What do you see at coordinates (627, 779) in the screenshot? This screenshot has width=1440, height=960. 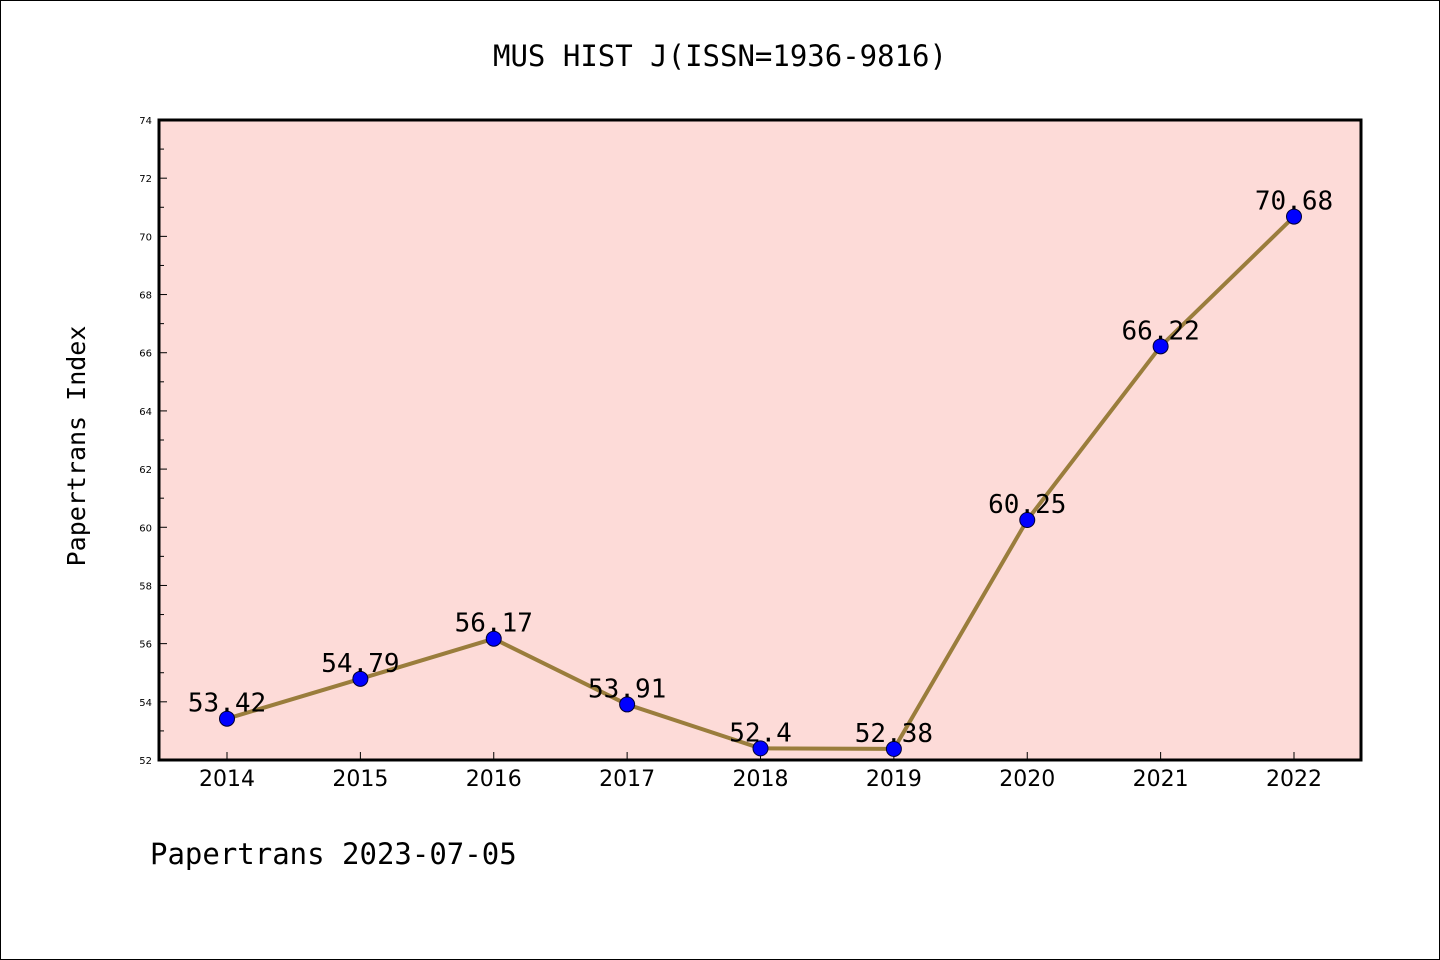 I see `x-tick-label: 2017` at bounding box center [627, 779].